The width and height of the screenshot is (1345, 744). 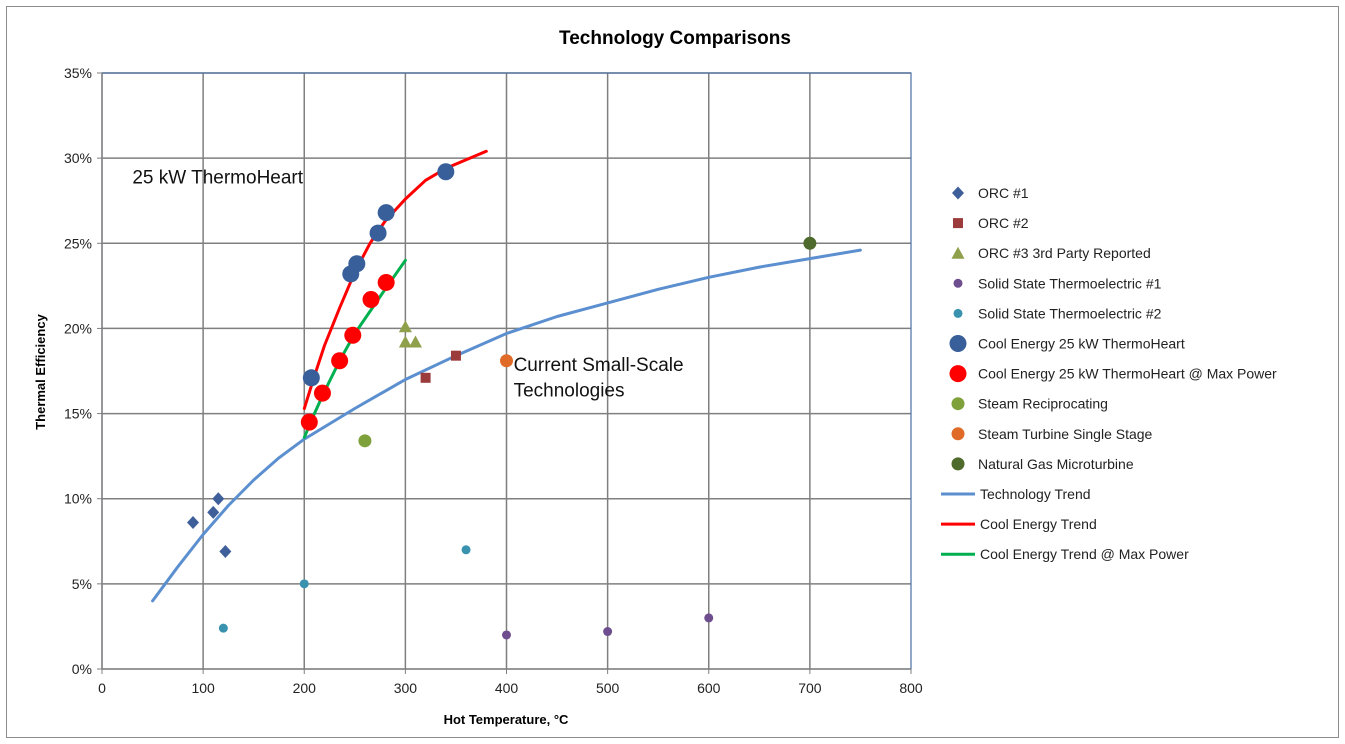 What do you see at coordinates (506, 719) in the screenshot?
I see `x-axis-title: Hot Temperature, °C` at bounding box center [506, 719].